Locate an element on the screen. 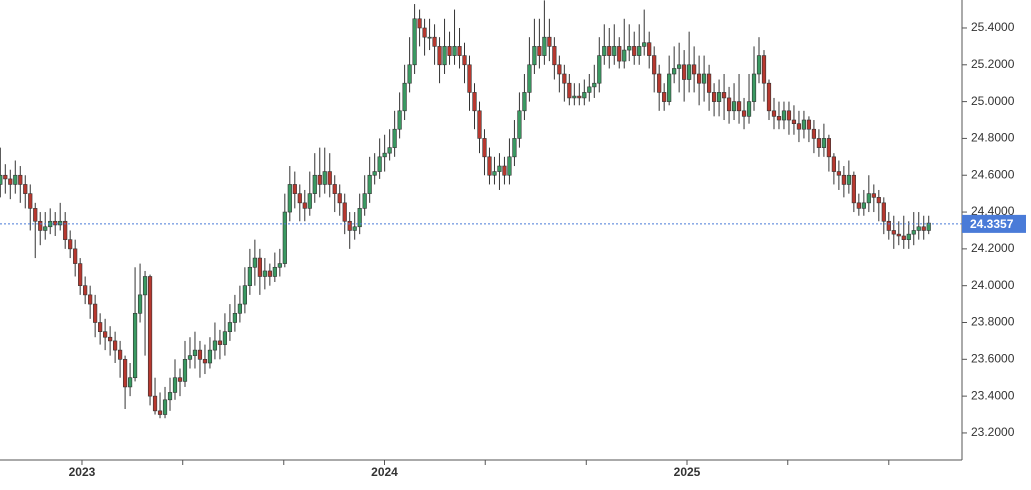 The image size is (1031, 490). y-tick-label: 23.6000 is located at coordinates (993, 358).